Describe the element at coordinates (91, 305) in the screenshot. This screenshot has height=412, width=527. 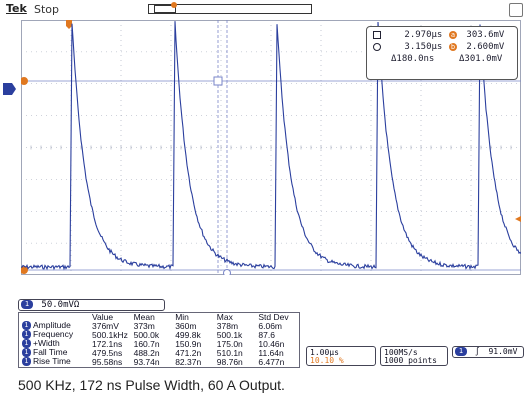
I see `channel-scale-box: 1 50.0mVΩ` at that location.